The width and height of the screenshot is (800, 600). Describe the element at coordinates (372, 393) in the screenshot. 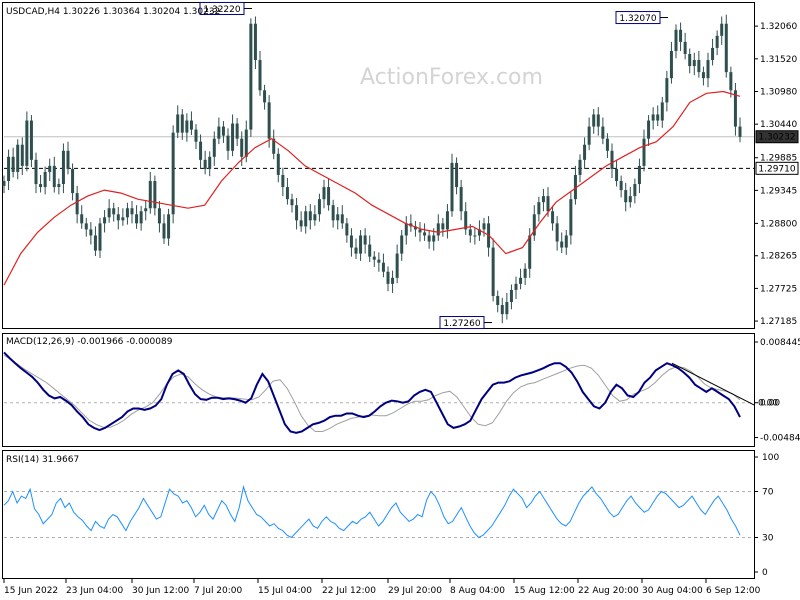

I see `macd-signal-line` at that location.